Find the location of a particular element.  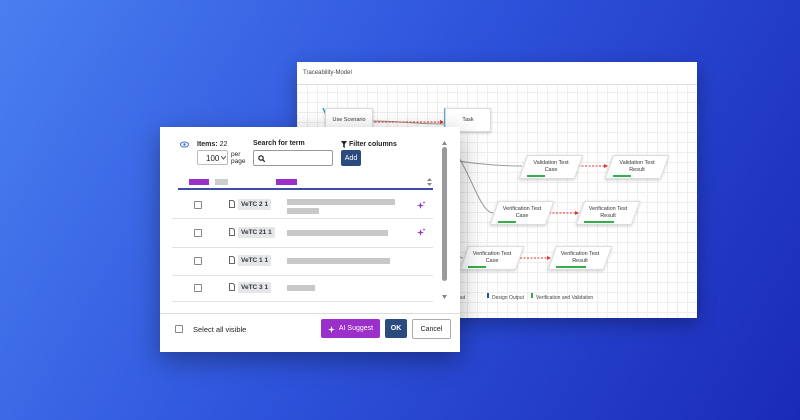

table-row: VeTC 1 1 is located at coordinates (302, 261).